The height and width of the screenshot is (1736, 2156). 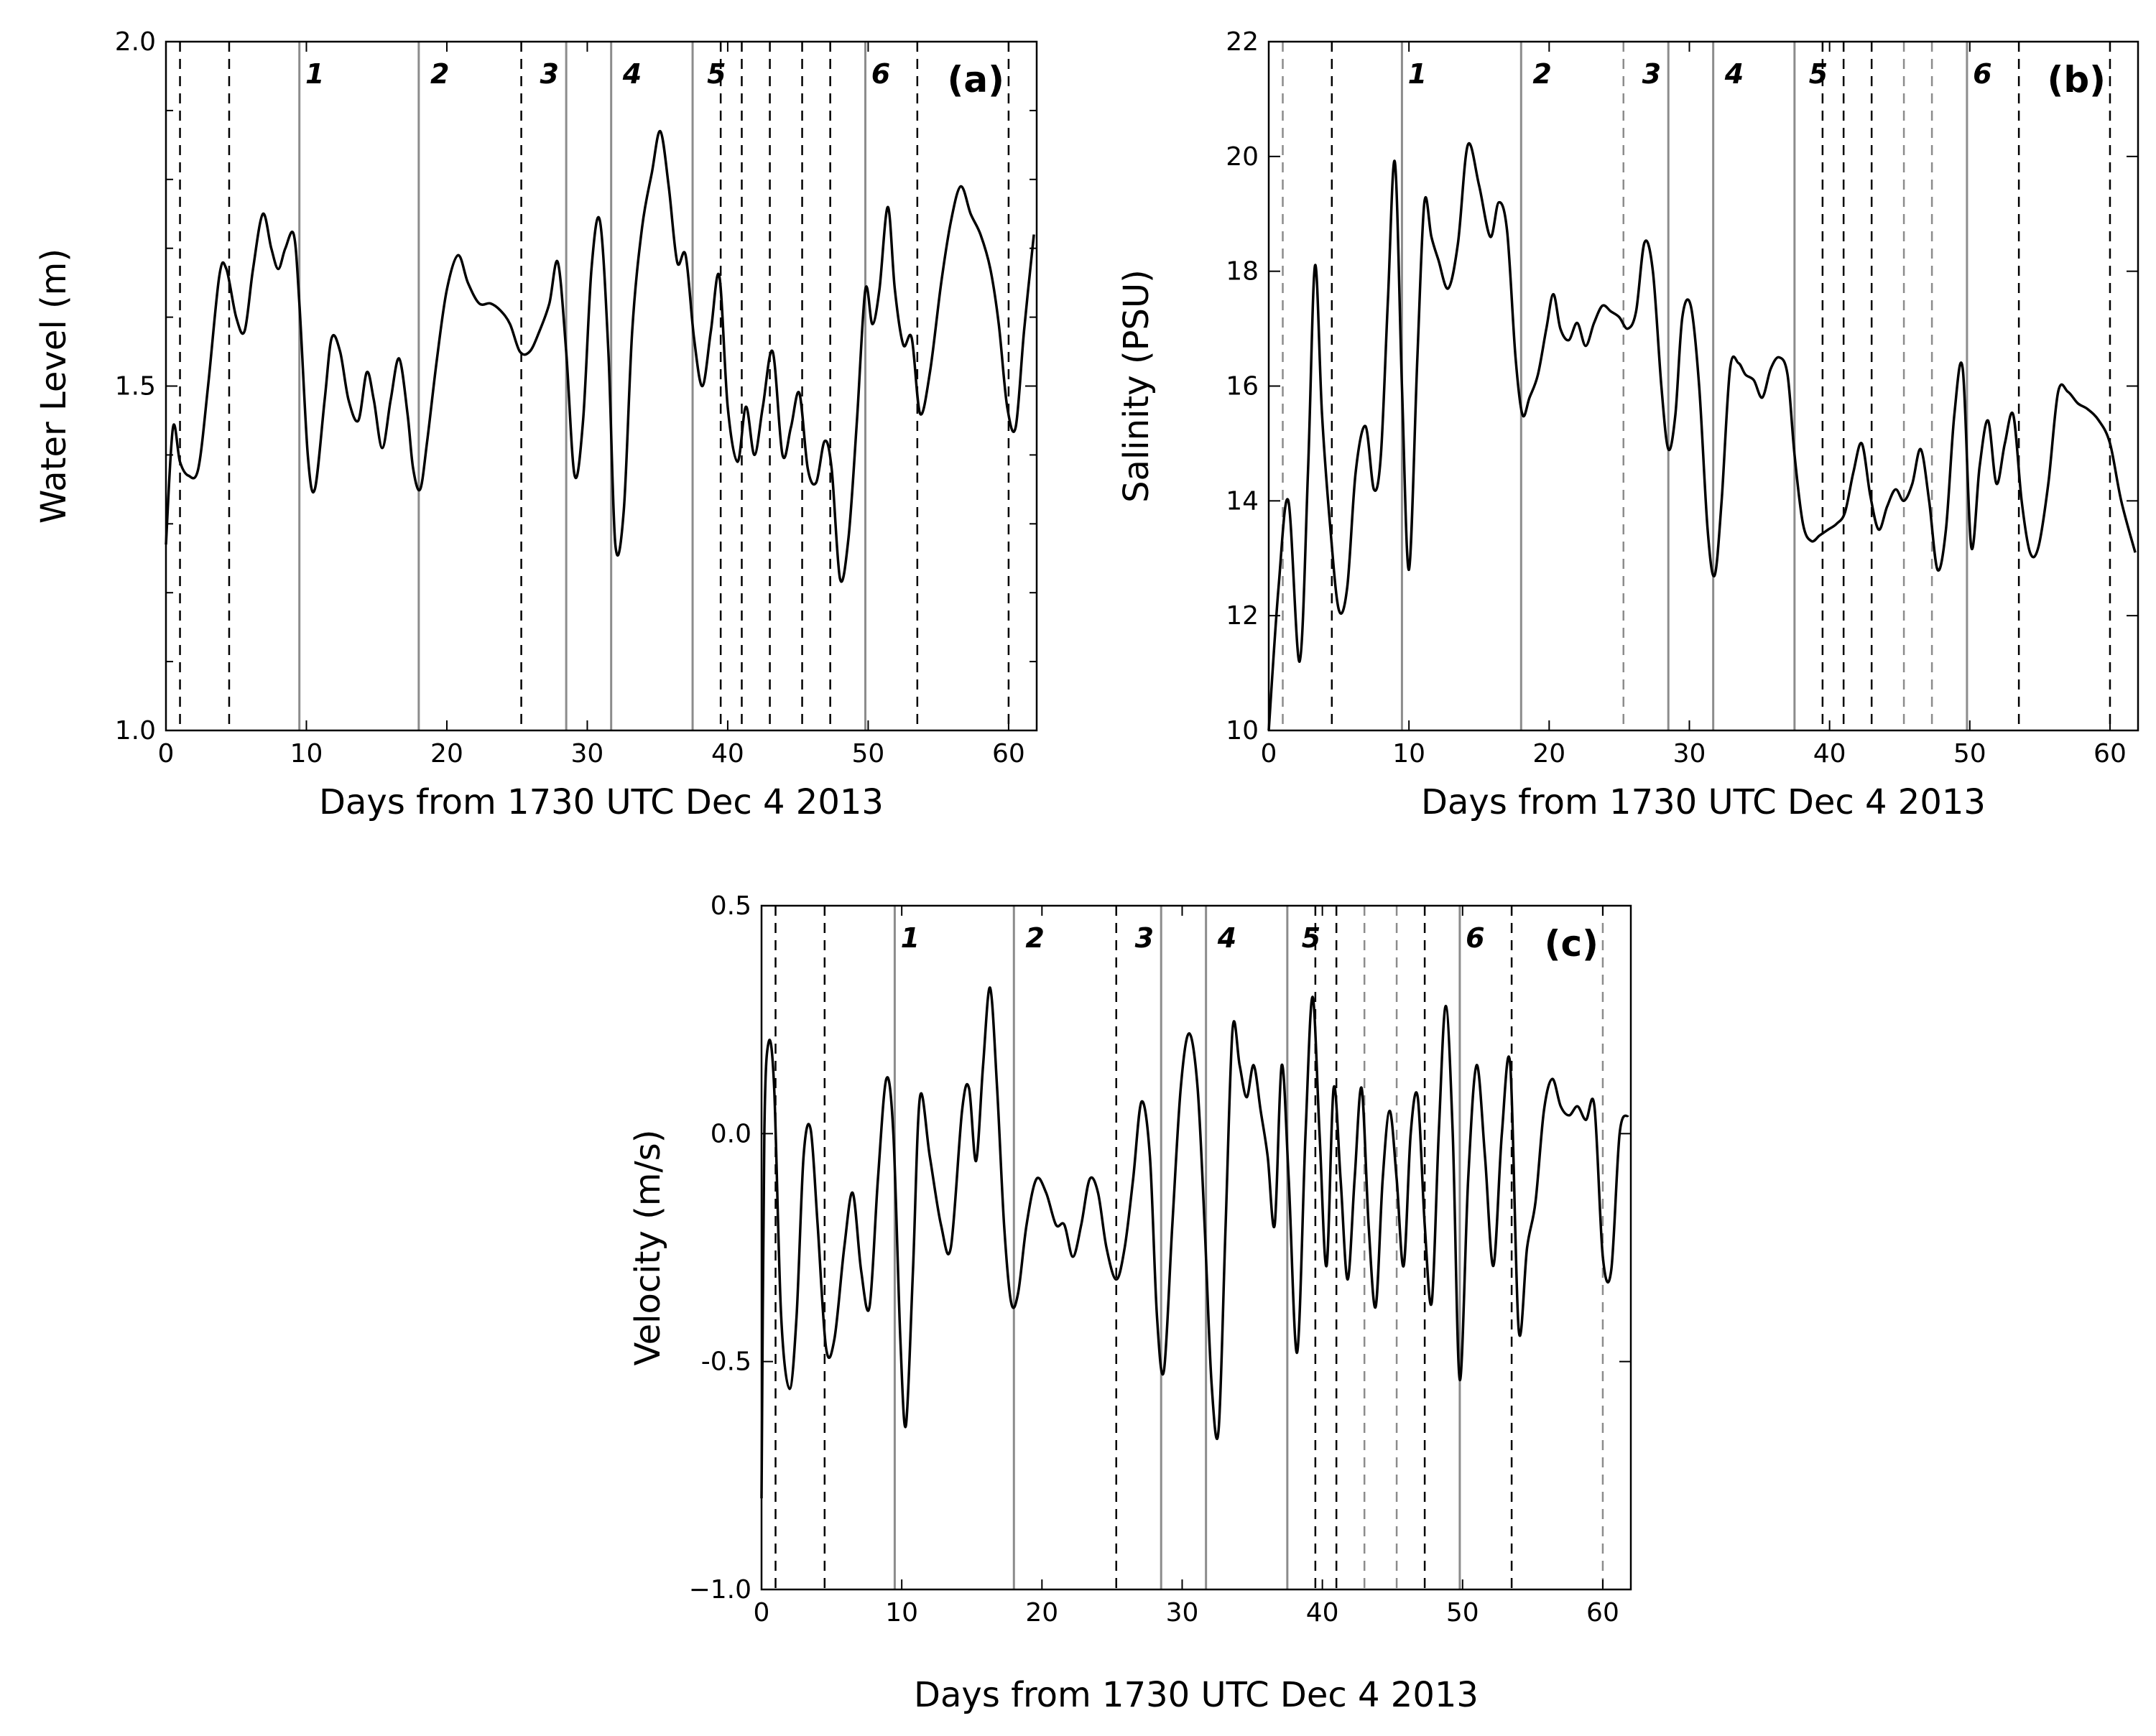 I want to click on y-axis-label: Water Level (m), so click(x=54, y=386).